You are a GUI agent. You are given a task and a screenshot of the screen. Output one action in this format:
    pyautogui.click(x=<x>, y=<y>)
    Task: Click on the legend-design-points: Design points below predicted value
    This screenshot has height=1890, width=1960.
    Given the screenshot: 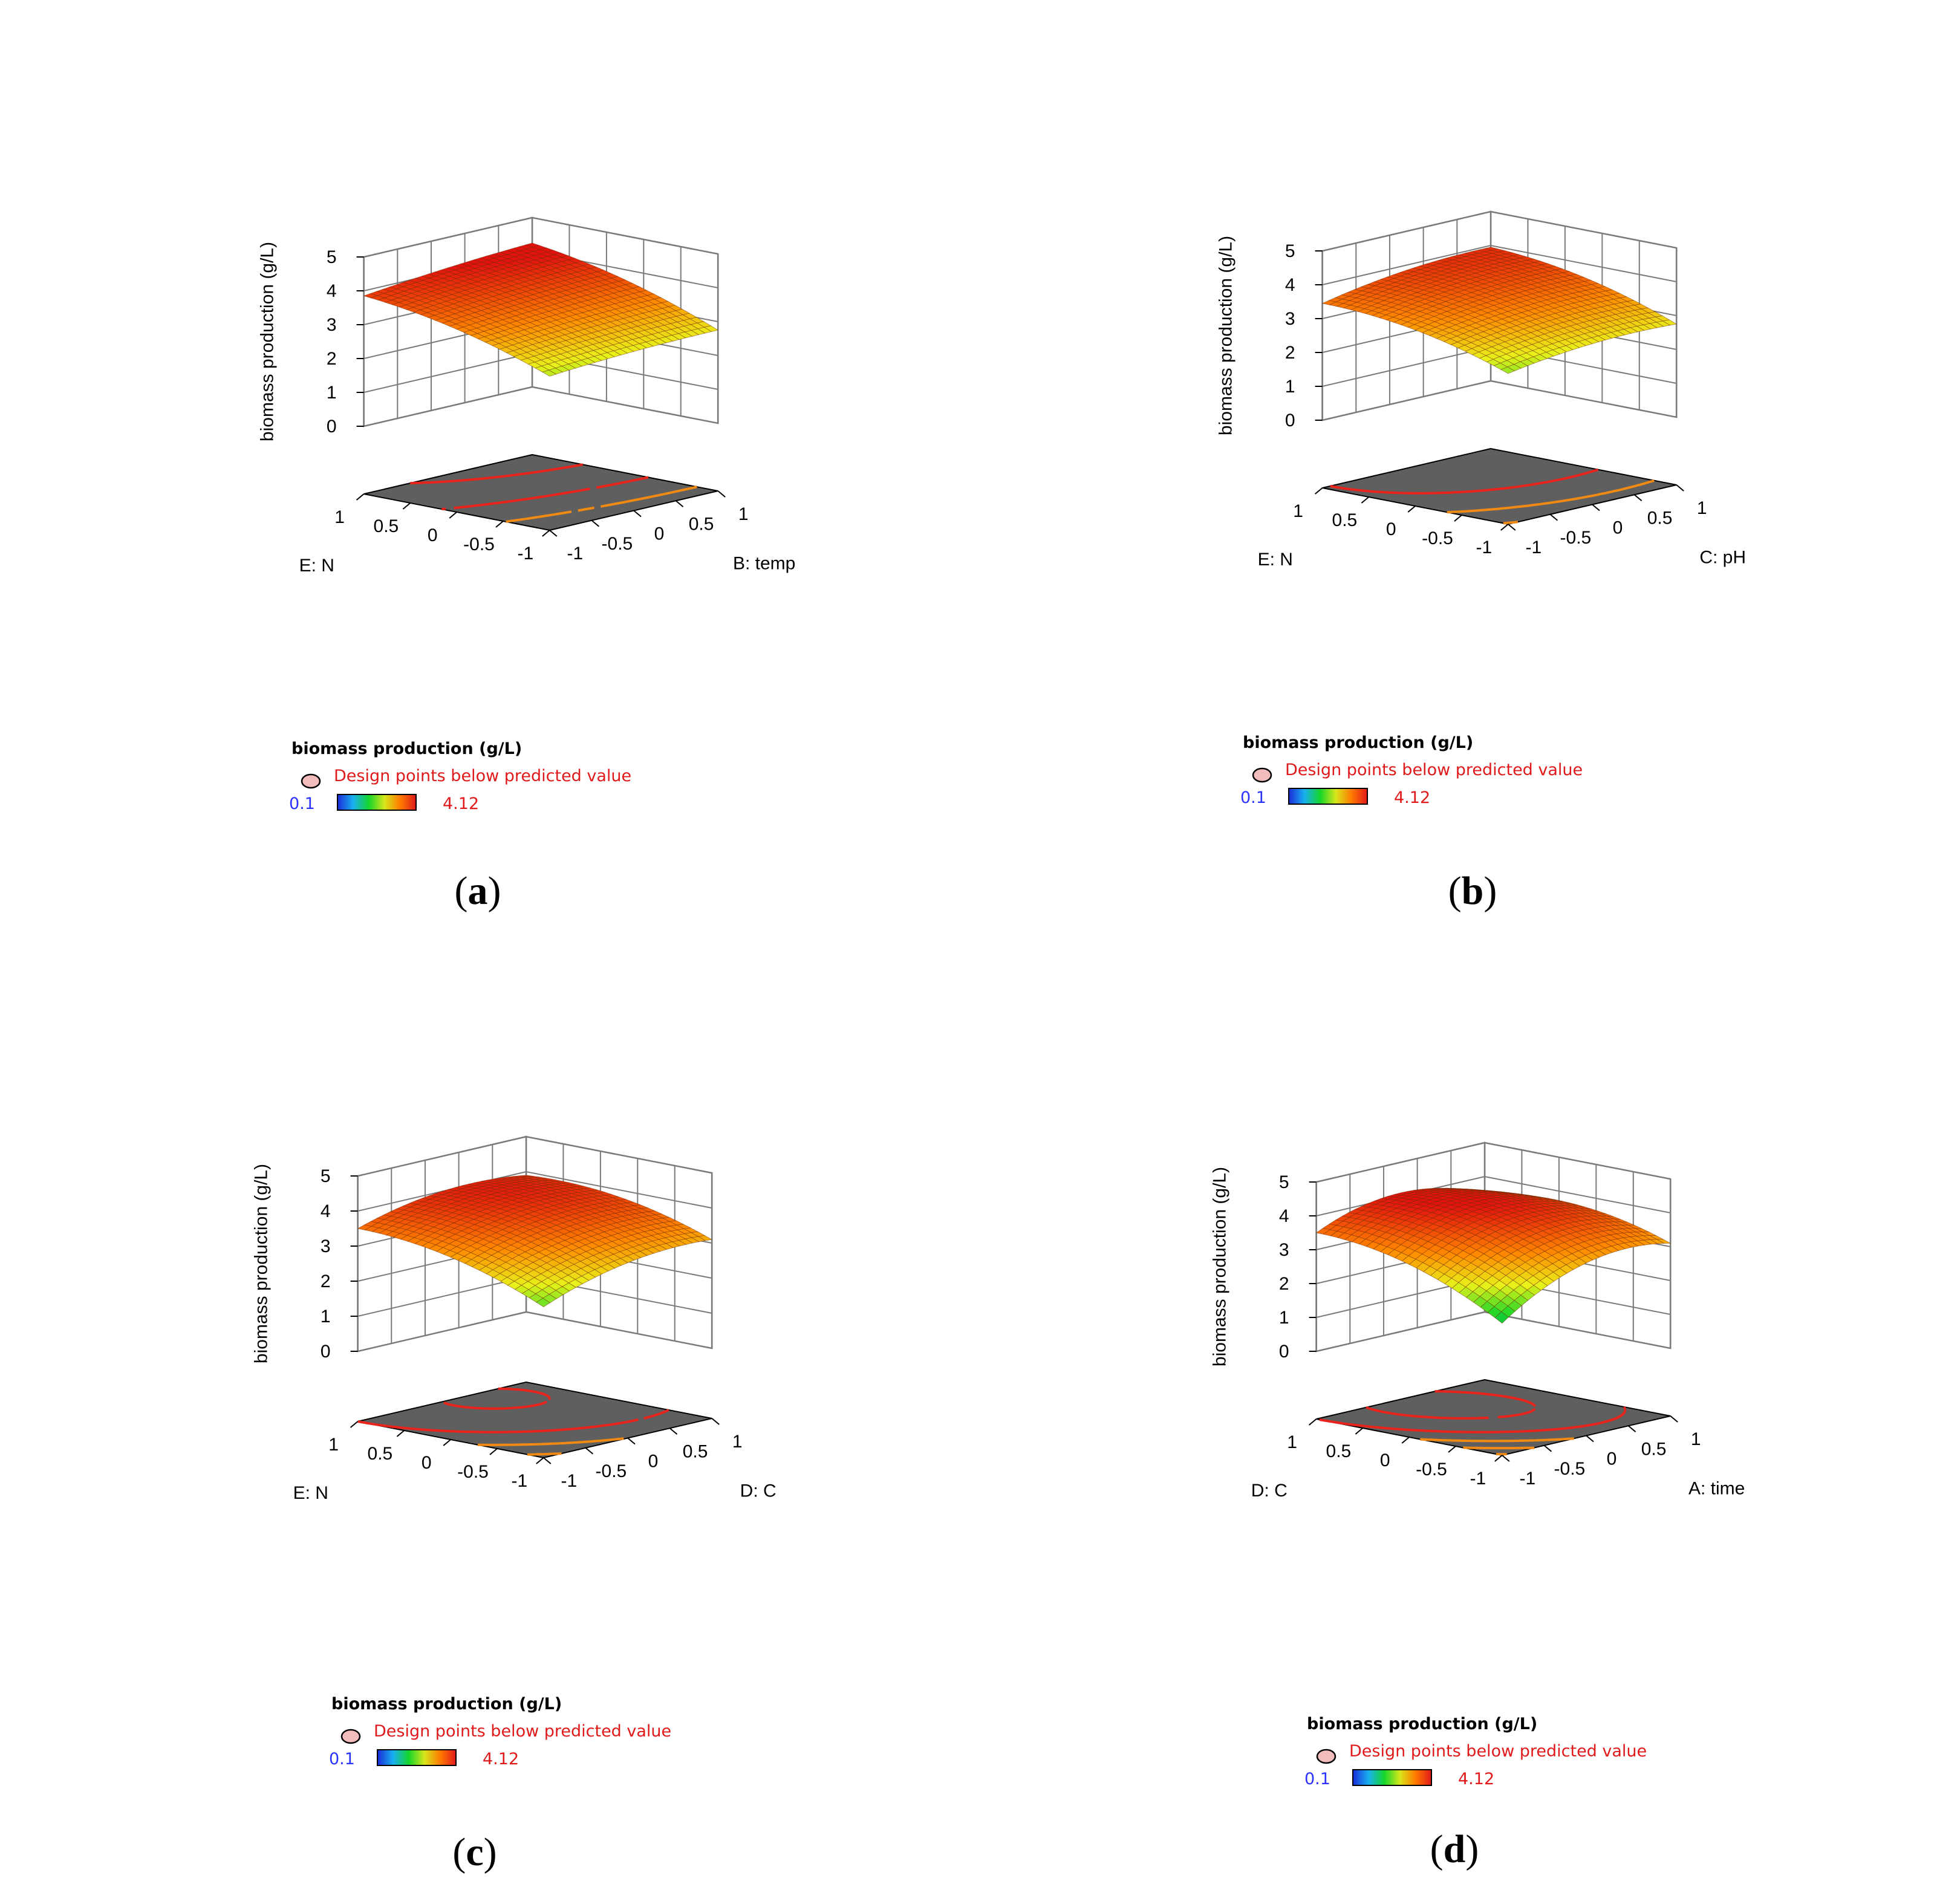 What is the action you would take?
    pyautogui.click(x=522, y=1731)
    